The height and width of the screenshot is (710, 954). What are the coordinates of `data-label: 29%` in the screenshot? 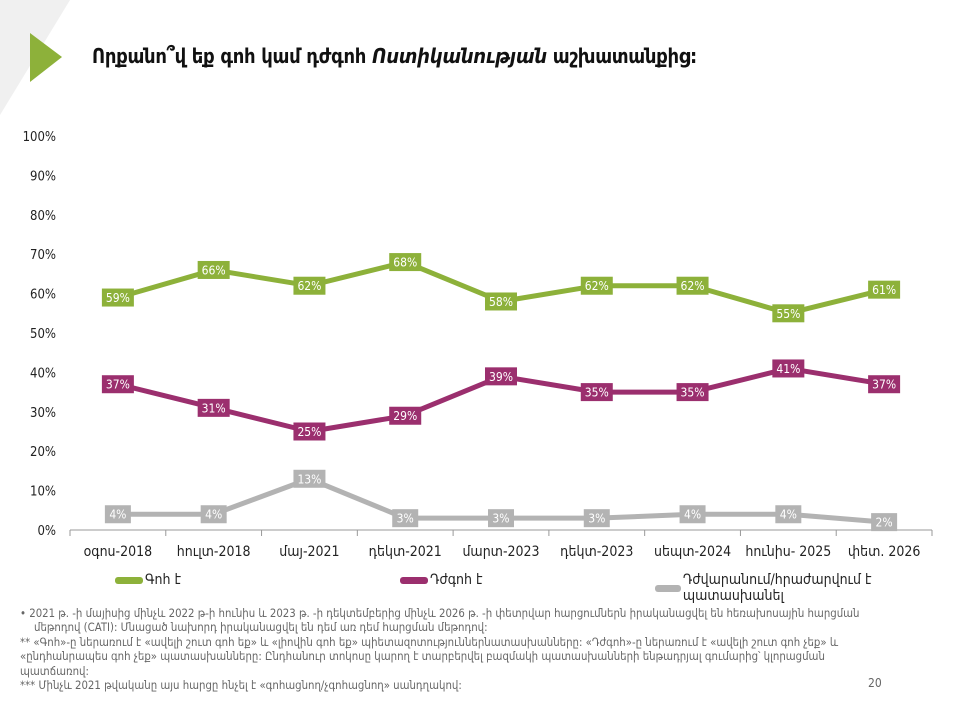 It's located at (405, 416).